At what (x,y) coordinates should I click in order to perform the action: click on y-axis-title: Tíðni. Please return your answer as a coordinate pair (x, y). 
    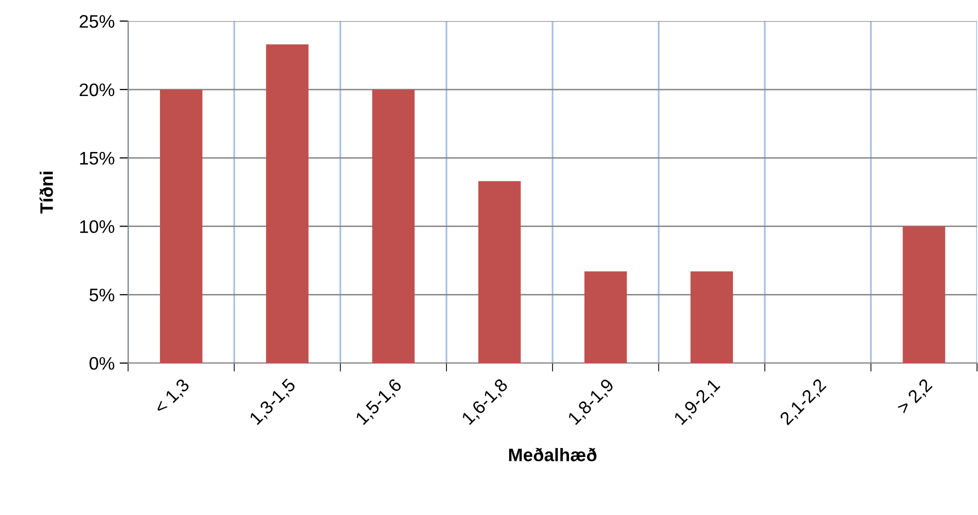
    Looking at the image, I should click on (46, 193).